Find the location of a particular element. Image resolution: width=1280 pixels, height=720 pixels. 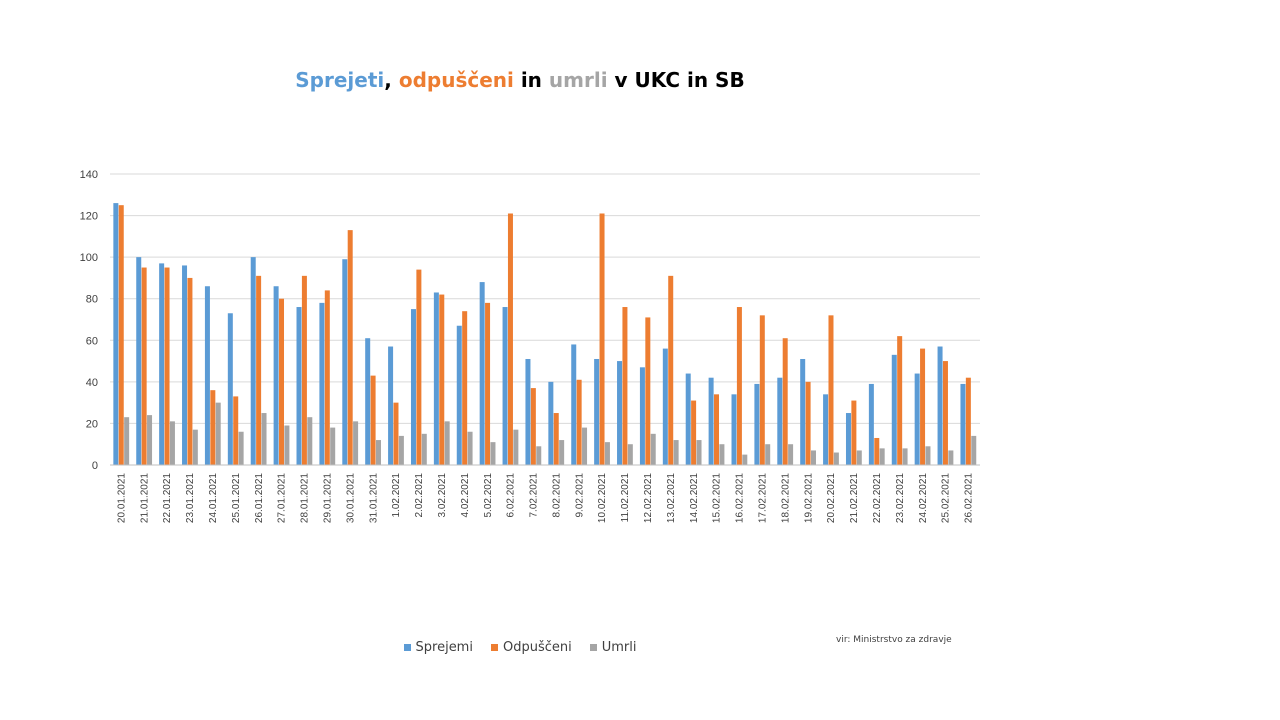

title-part-3: in is located at coordinates (531, 80).